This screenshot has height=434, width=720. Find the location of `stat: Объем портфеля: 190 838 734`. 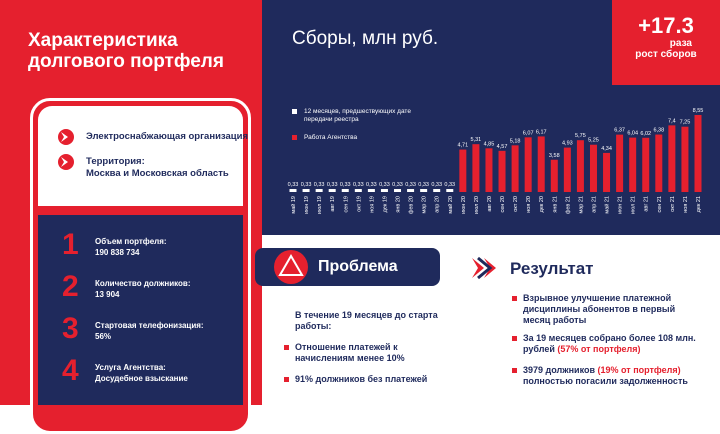

stat: Объем портфеля: 190 838 734 is located at coordinates (131, 247).